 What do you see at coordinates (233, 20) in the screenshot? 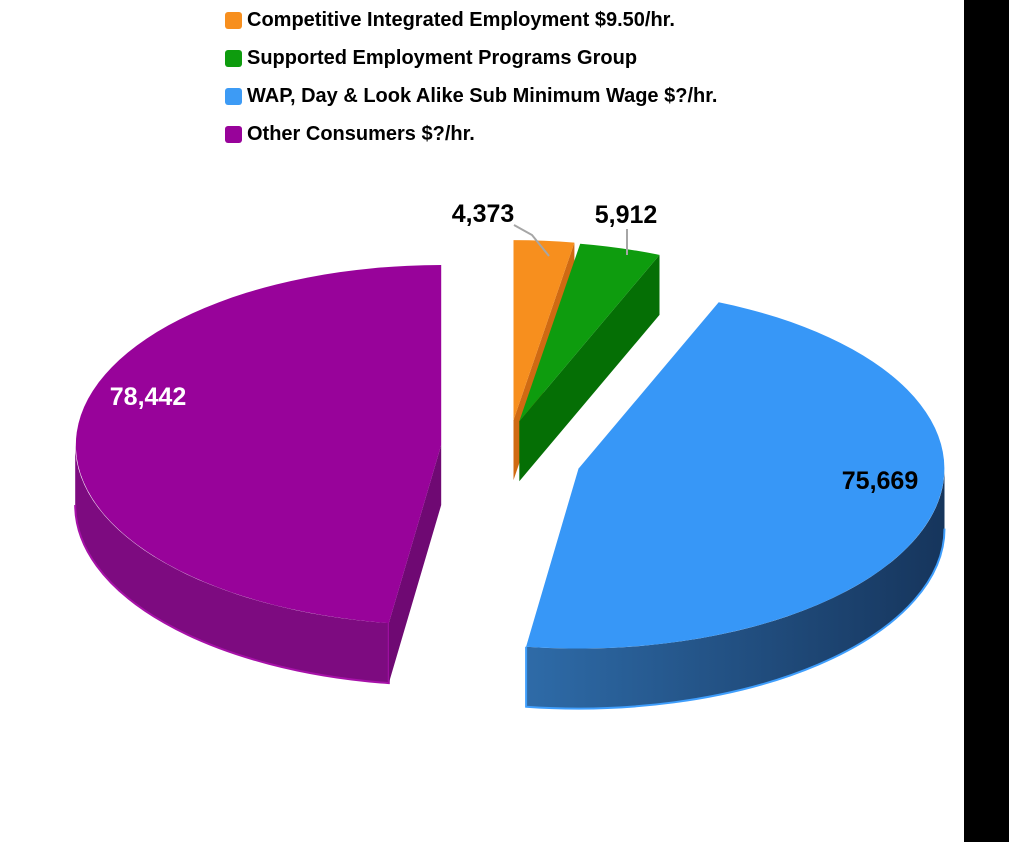
I see `legend-swatch-orange` at bounding box center [233, 20].